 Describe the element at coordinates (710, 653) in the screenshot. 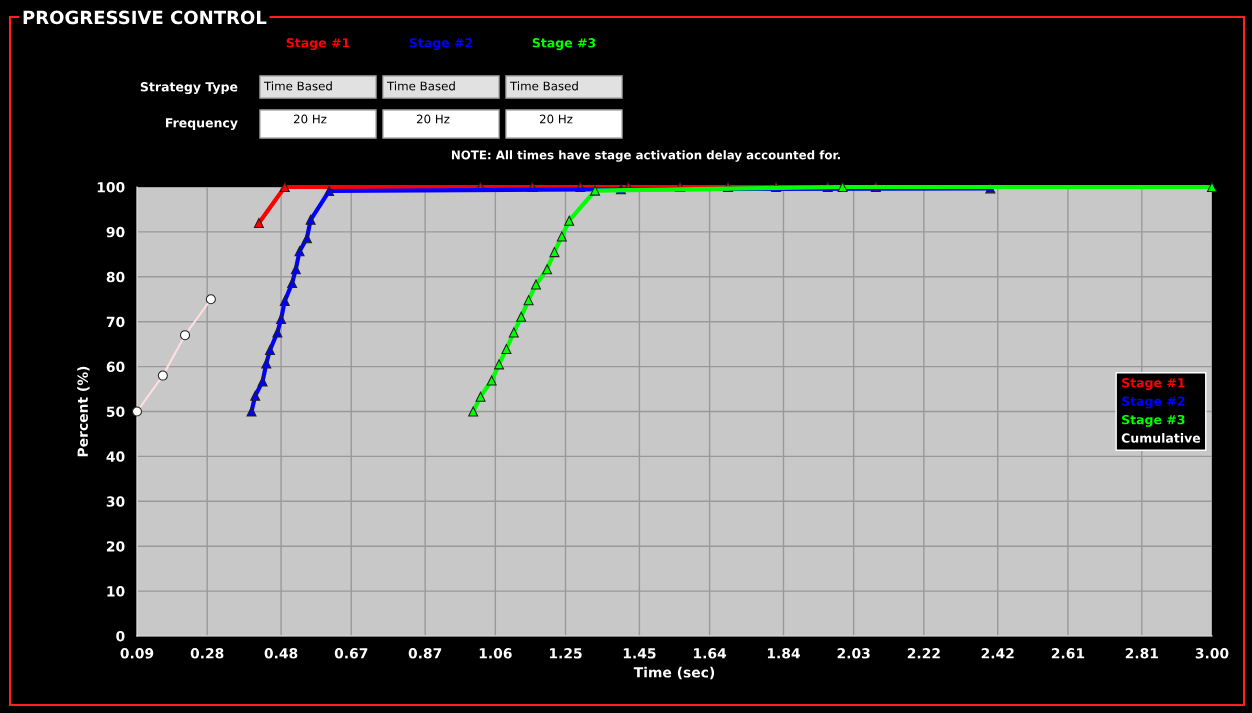

I see `x-tick-label: 1.64` at that location.